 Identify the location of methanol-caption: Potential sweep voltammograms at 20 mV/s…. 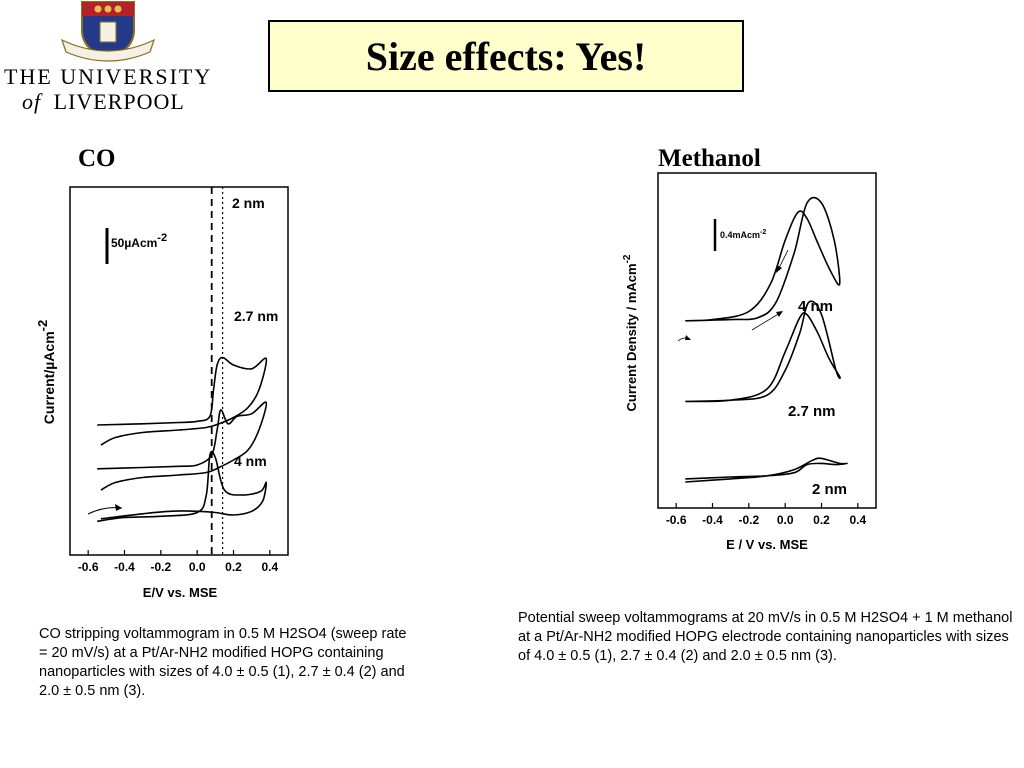
(765, 637).